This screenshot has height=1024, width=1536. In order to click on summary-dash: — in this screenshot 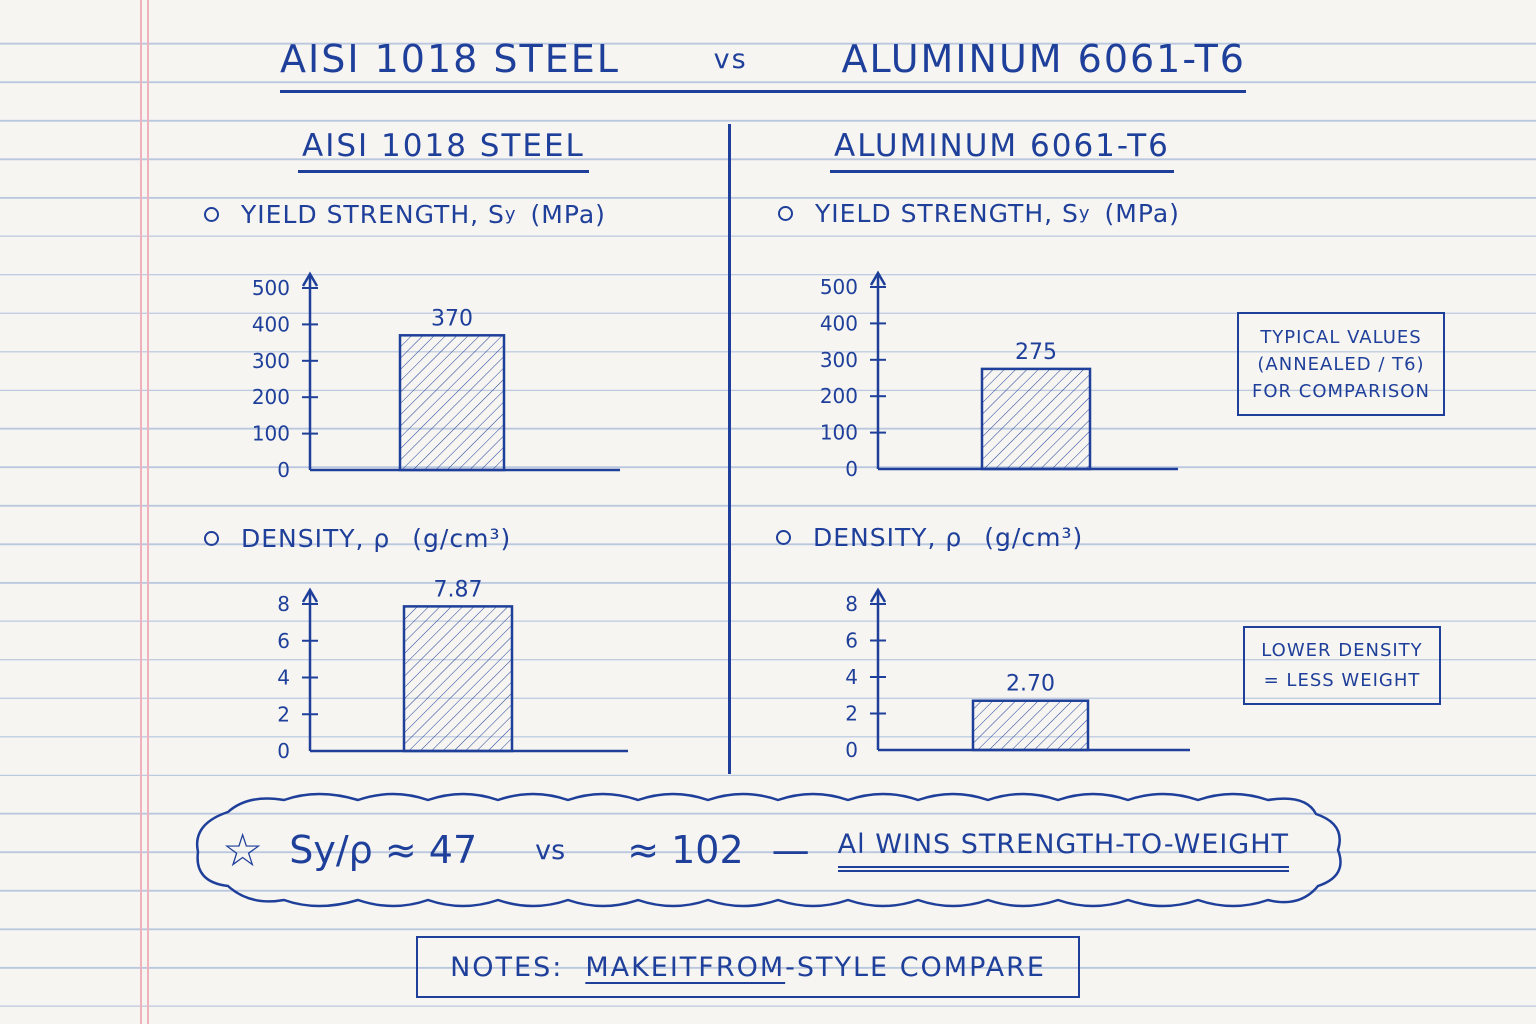, I will do `click(790, 850)`.